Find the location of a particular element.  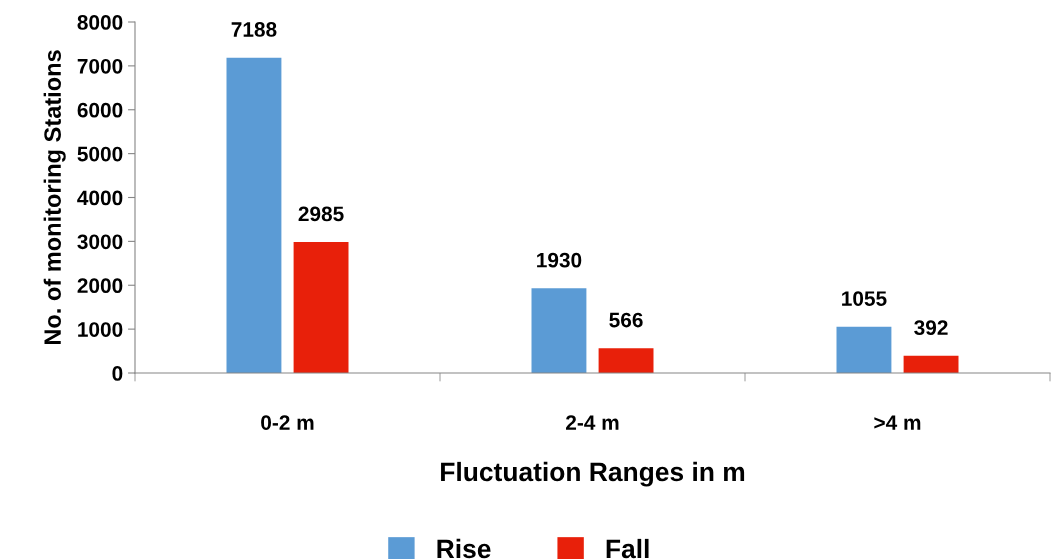

y-tick-label: 4000 is located at coordinates (100, 198).